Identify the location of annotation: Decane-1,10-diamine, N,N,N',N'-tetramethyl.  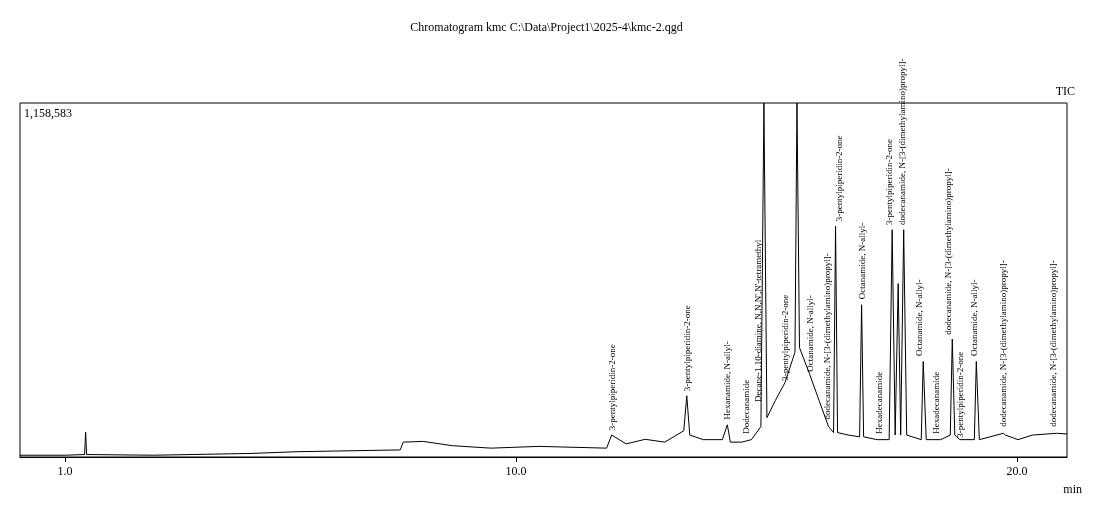
(758, 320).